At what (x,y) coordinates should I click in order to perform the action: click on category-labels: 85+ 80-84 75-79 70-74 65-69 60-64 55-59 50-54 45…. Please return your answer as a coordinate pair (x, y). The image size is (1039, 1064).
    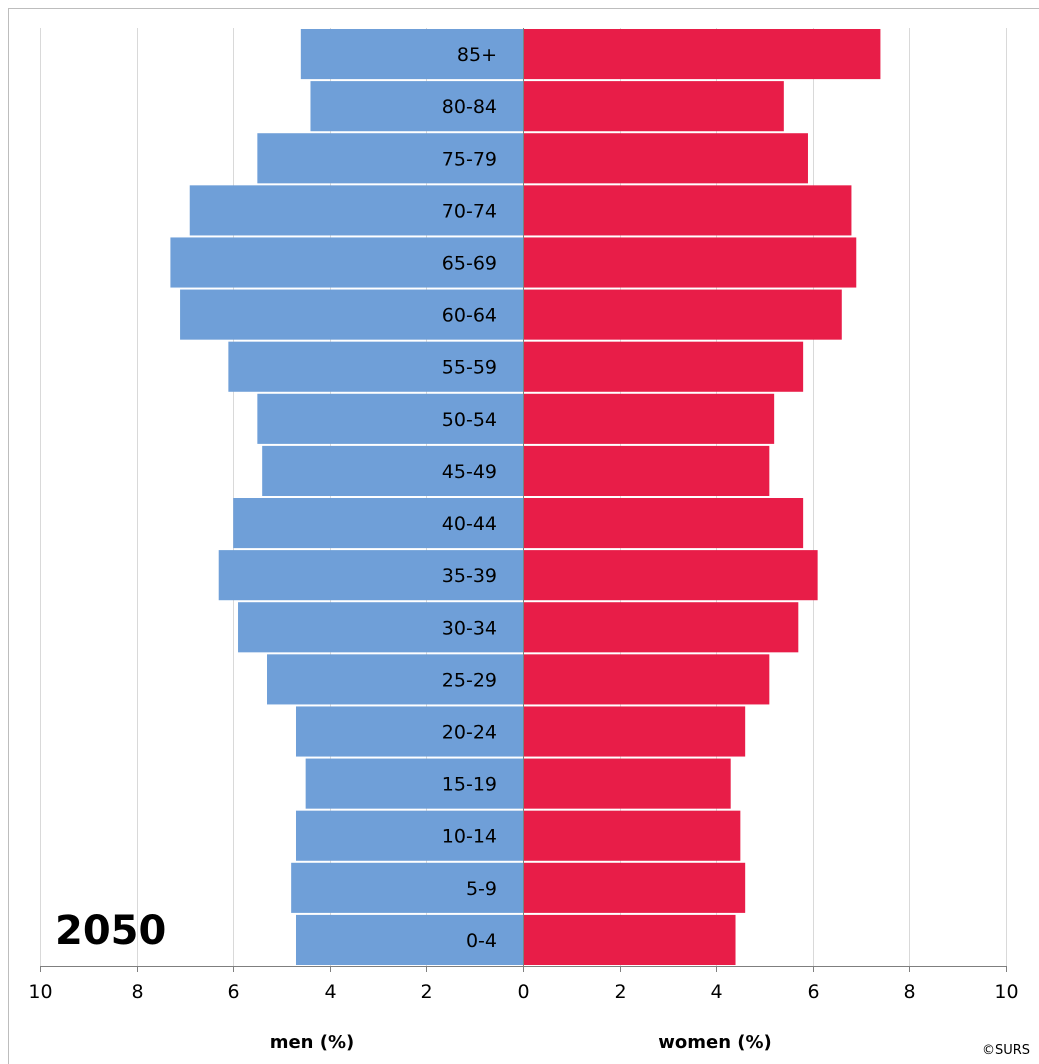
    Looking at the image, I should click on (469, 498).